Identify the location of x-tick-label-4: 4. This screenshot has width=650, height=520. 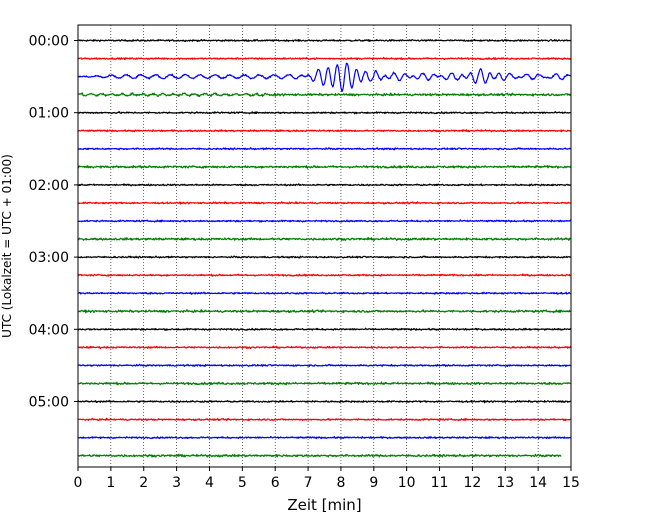
(209, 483).